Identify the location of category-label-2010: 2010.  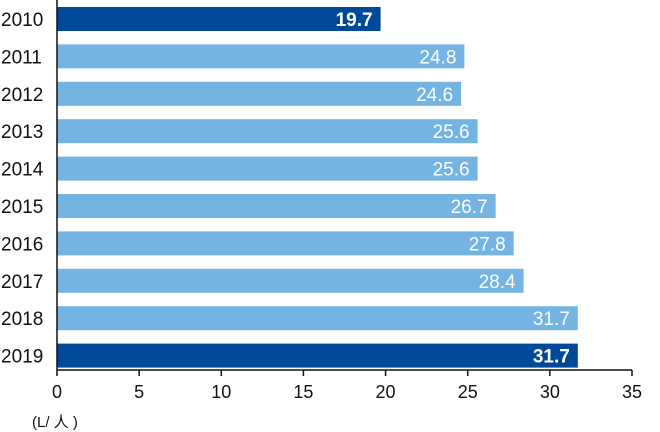
(22, 20).